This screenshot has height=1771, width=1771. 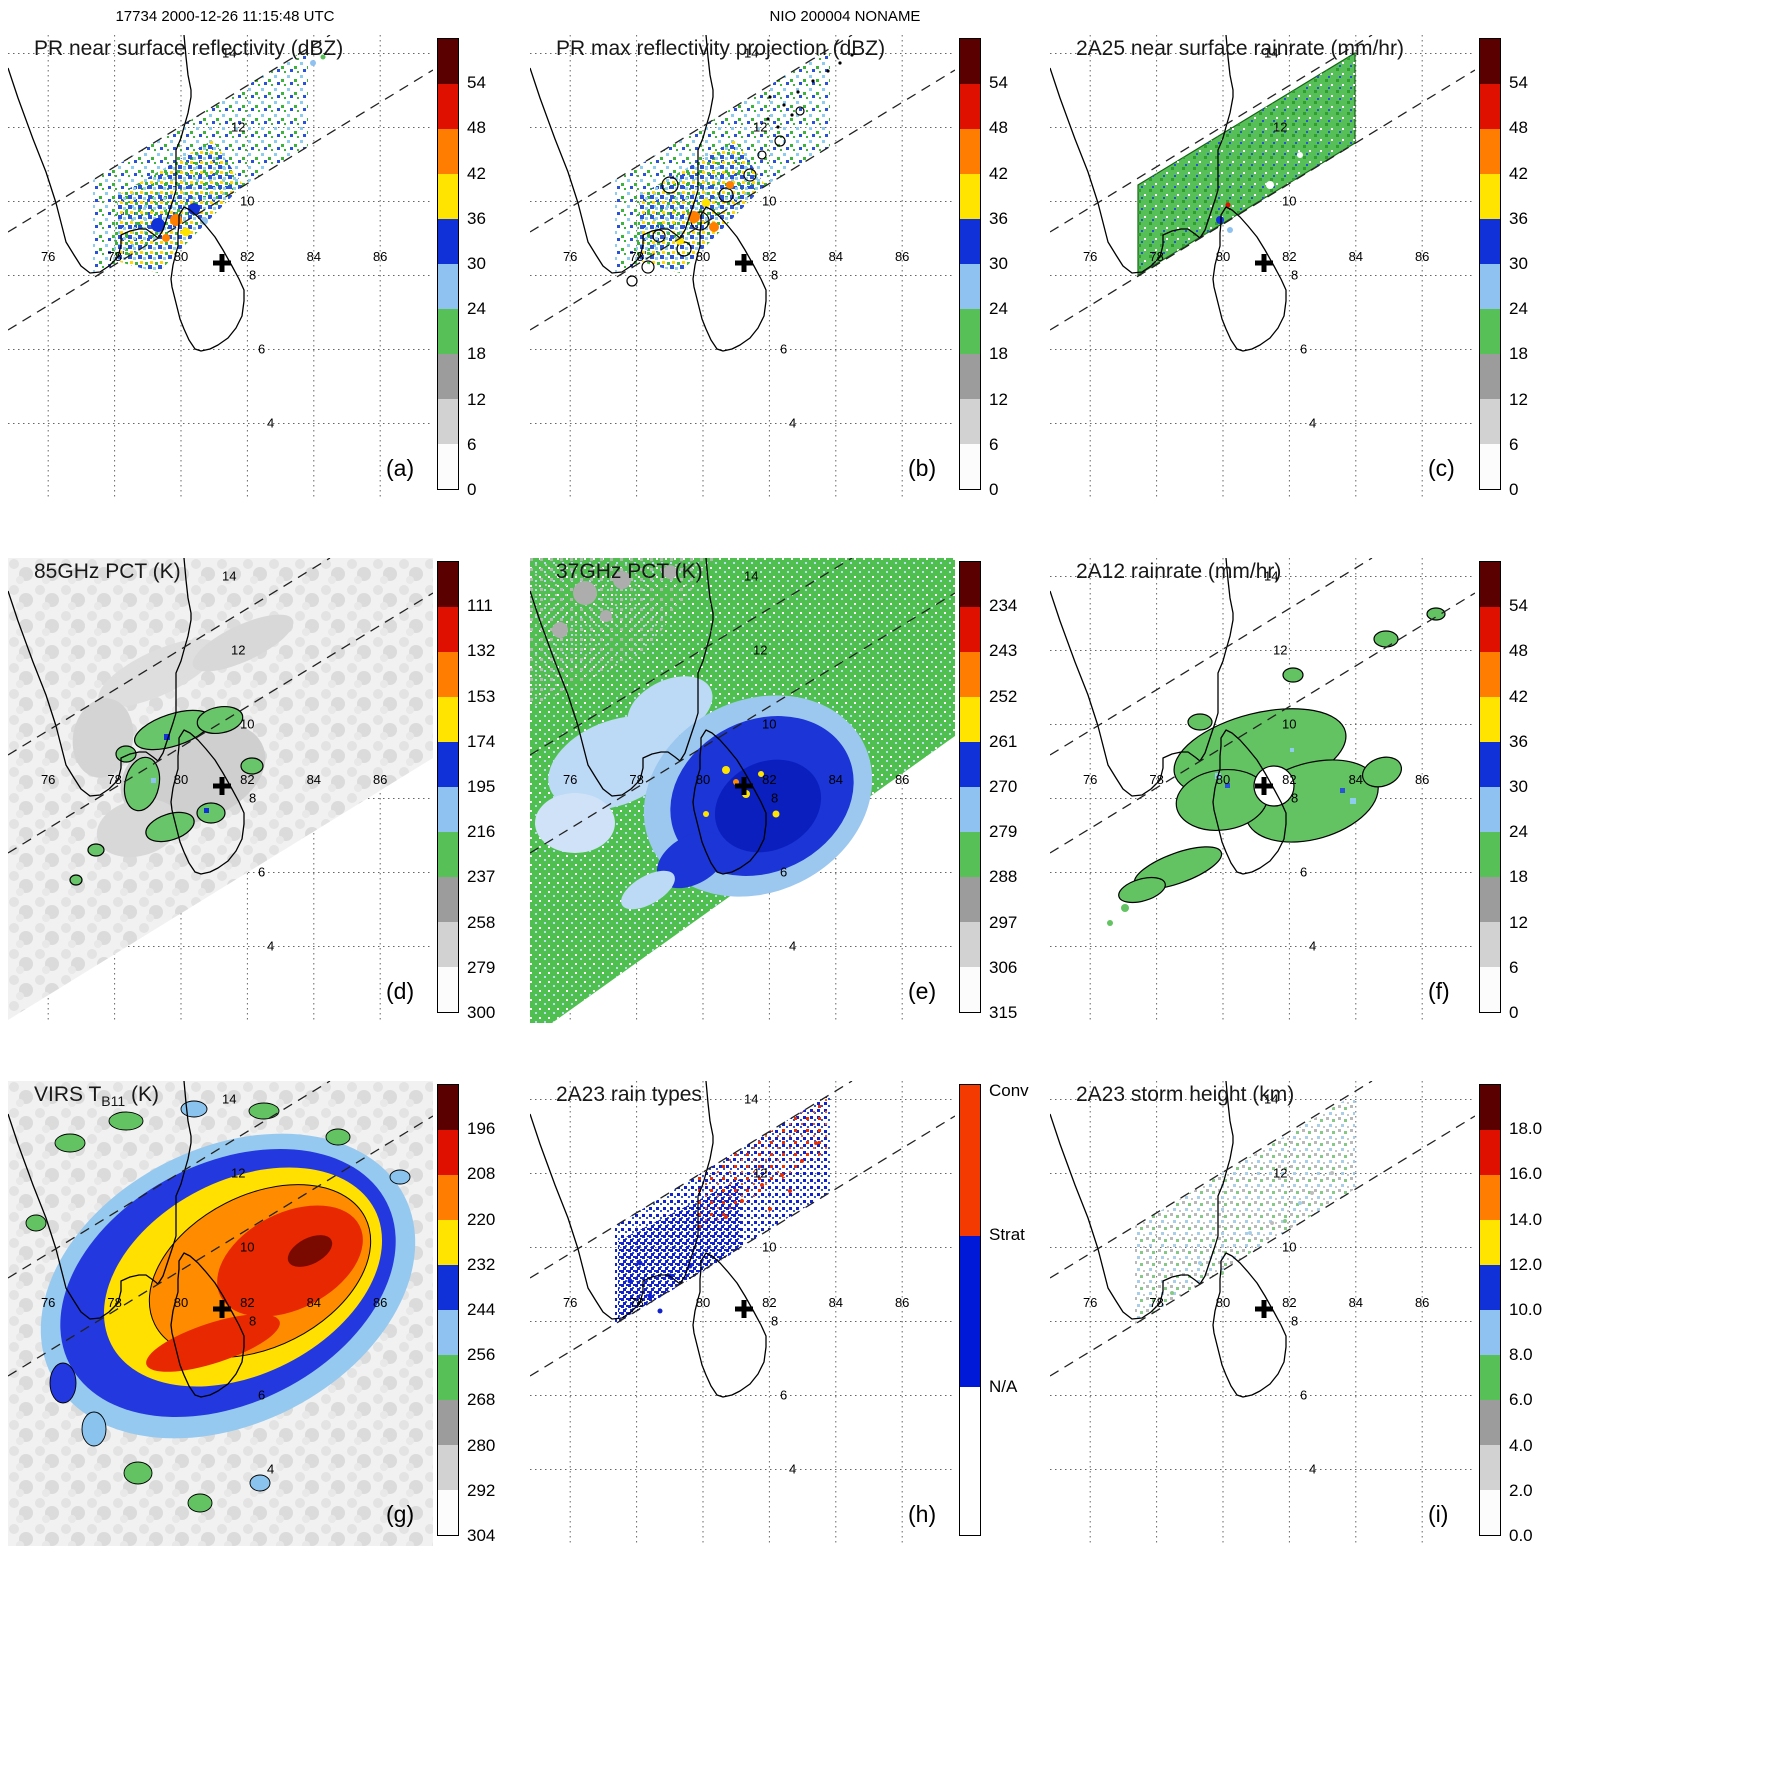 I want to click on colorbar-d: 111 132 153 174 195 216 237 258 279 300, so click(x=477, y=791).